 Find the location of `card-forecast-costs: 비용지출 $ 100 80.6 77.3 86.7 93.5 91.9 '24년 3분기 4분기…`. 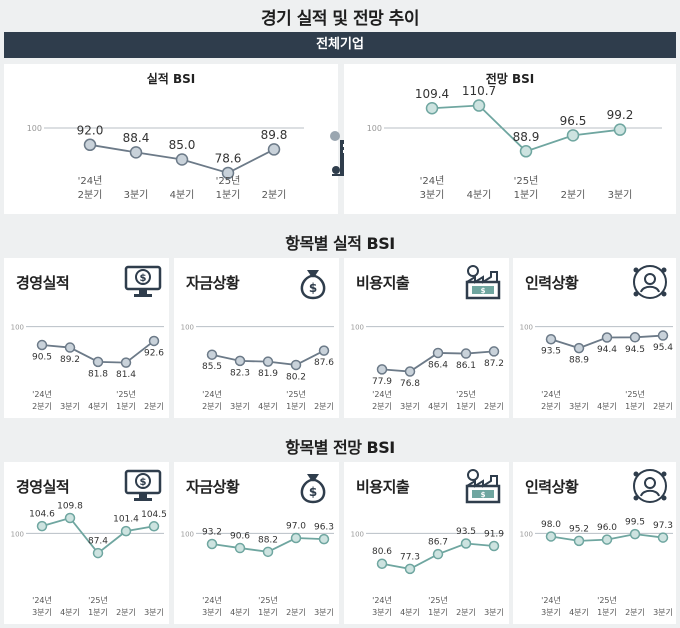

card-forecast-costs: 비용지출 $ 100 80.6 77.3 86.7 93.5 91.9 '24년 3분기 4분기… is located at coordinates (426, 543).